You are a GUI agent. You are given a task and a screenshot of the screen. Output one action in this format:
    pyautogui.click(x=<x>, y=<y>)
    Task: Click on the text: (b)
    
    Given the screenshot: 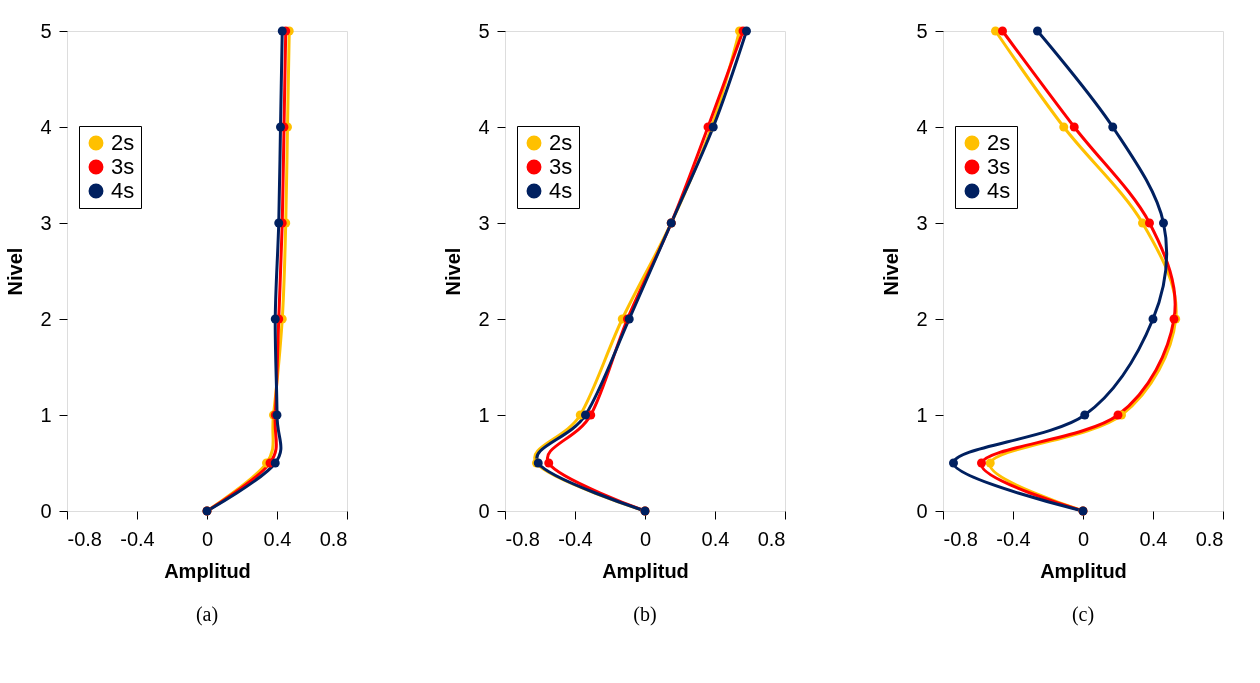 What is the action you would take?
    pyautogui.click(x=645, y=614)
    